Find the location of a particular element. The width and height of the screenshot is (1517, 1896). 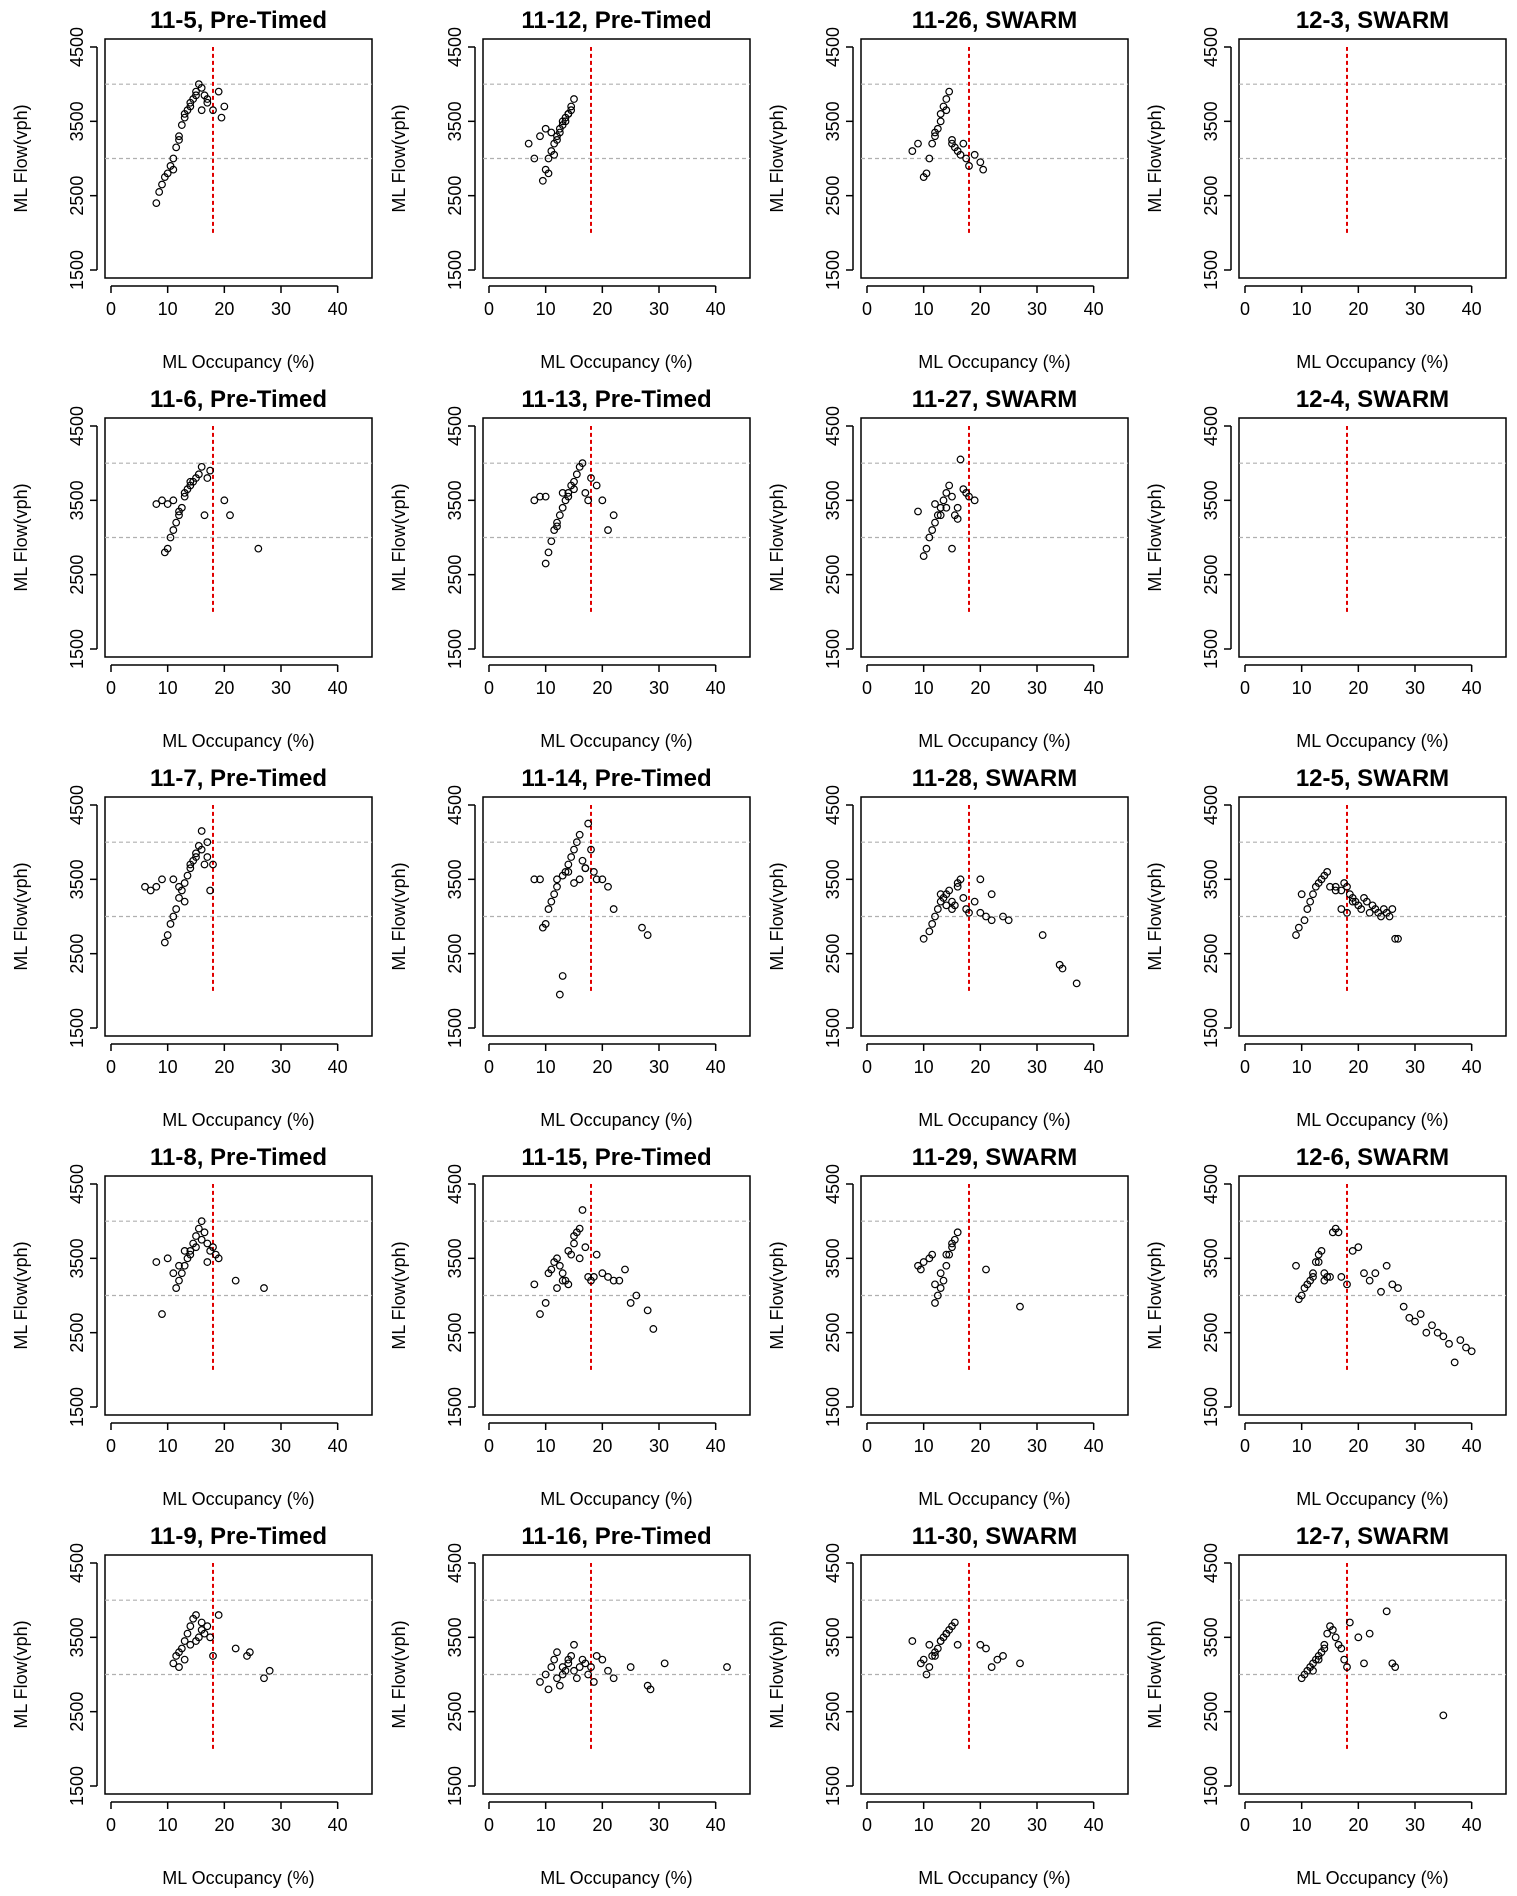

plot-title: 12-3, SWARM is located at coordinates (1372, 20).